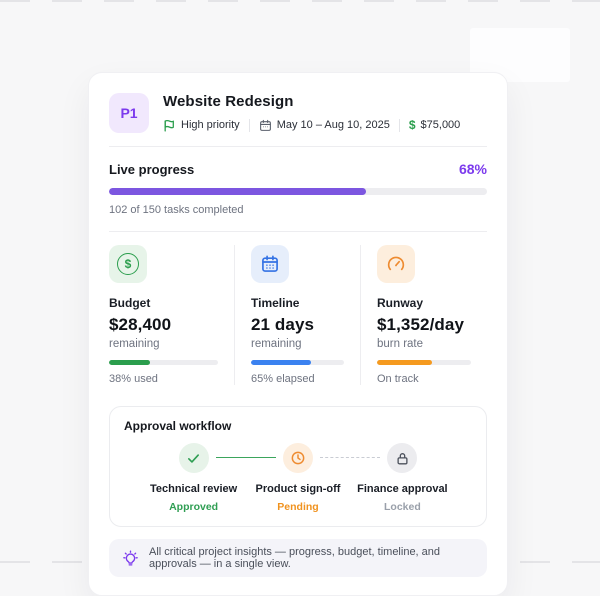 Image resolution: width=600 pixels, height=596 pixels. I want to click on step-status: Approved, so click(194, 507).